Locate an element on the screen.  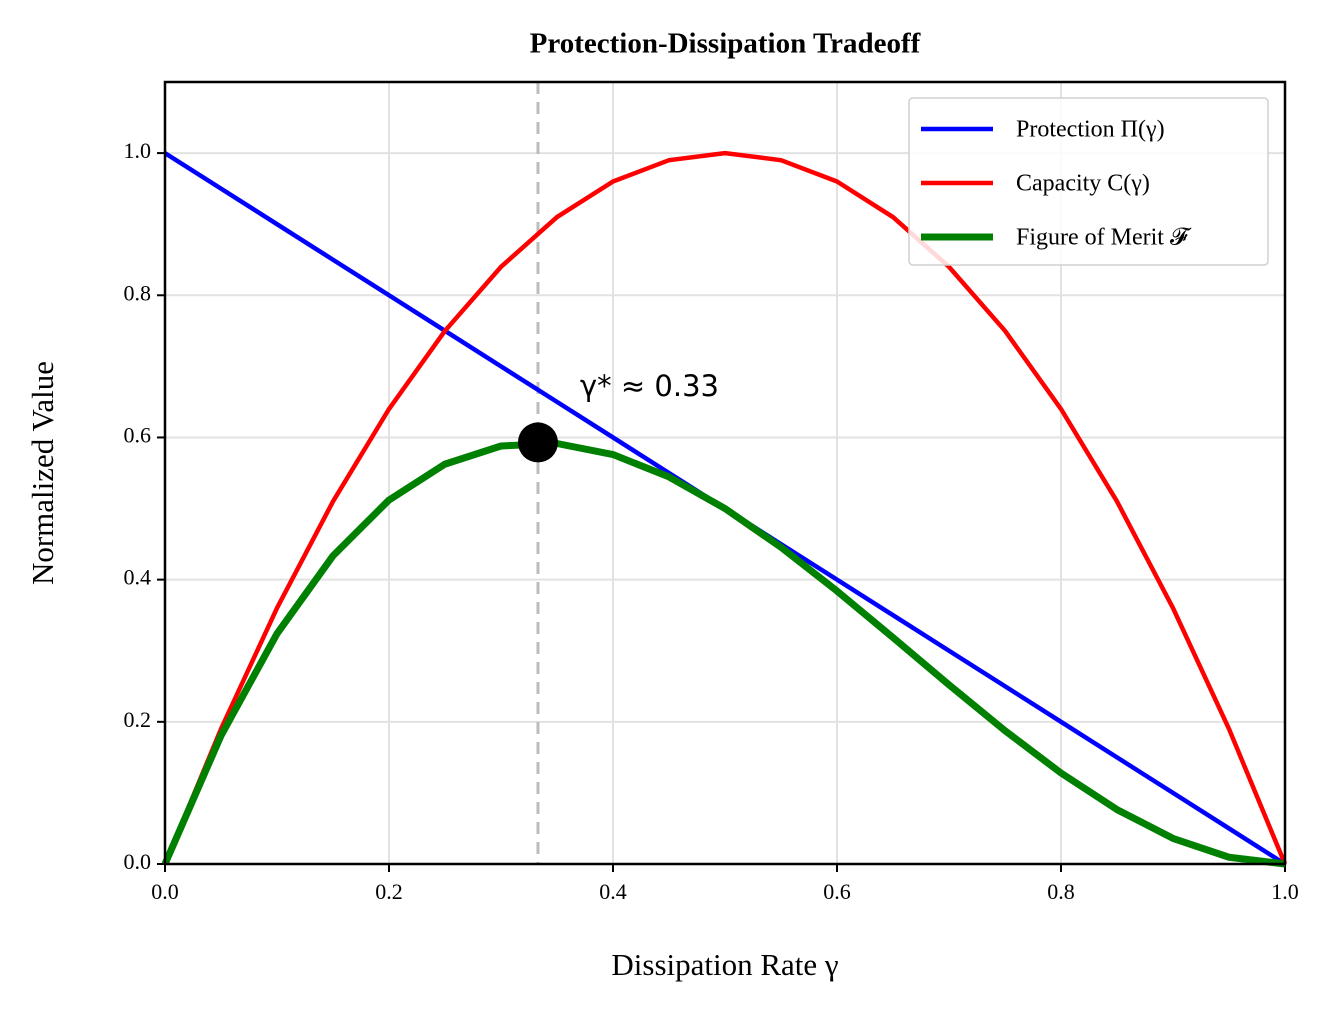
y-axis-label: Normalized Value is located at coordinates (42, 473).